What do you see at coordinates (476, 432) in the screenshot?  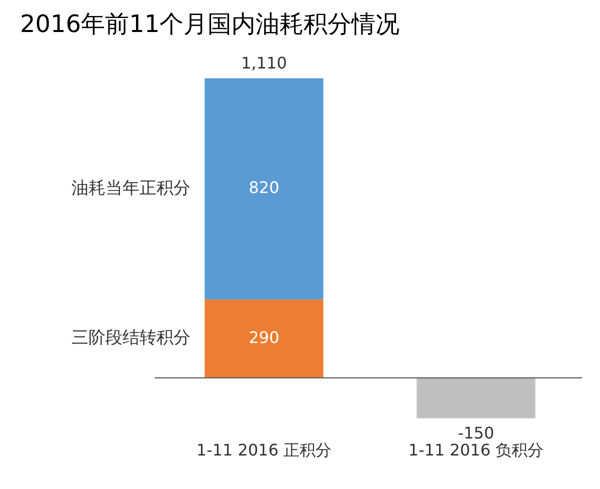 I see `data-label: -150` at bounding box center [476, 432].